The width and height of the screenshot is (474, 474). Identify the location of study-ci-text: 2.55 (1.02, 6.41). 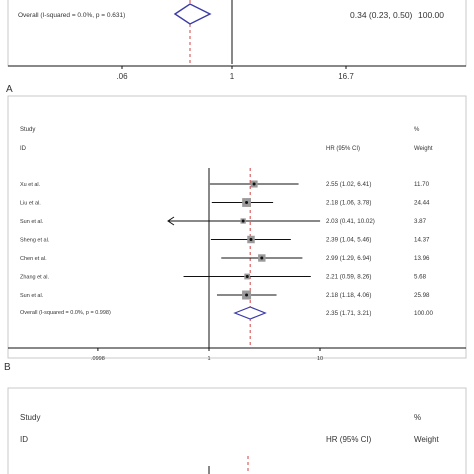
(348, 184).